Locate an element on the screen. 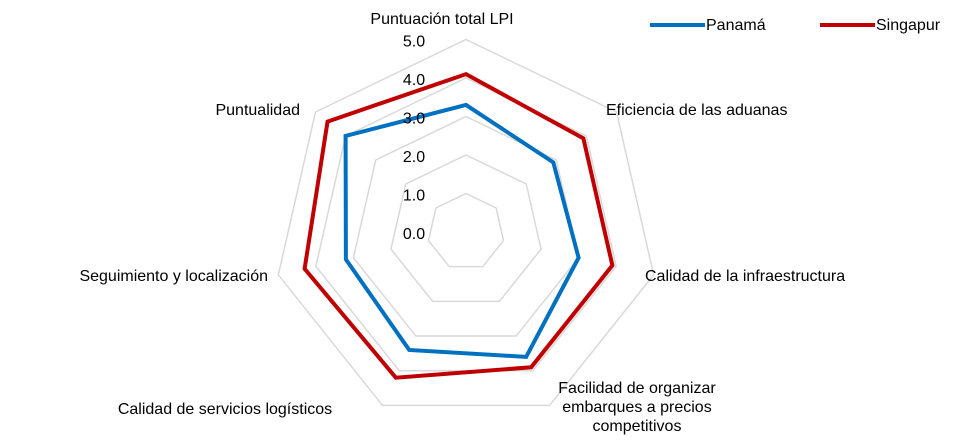 Image resolution: width=975 pixels, height=447 pixels. tick-label: 3.0 is located at coordinates (414, 119).